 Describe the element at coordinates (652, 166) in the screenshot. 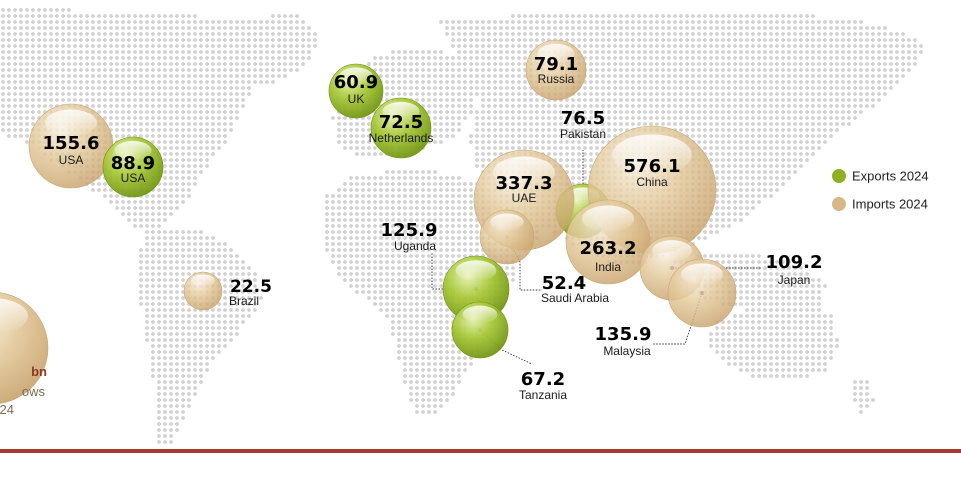

I see `bubble-value: 576.1` at that location.